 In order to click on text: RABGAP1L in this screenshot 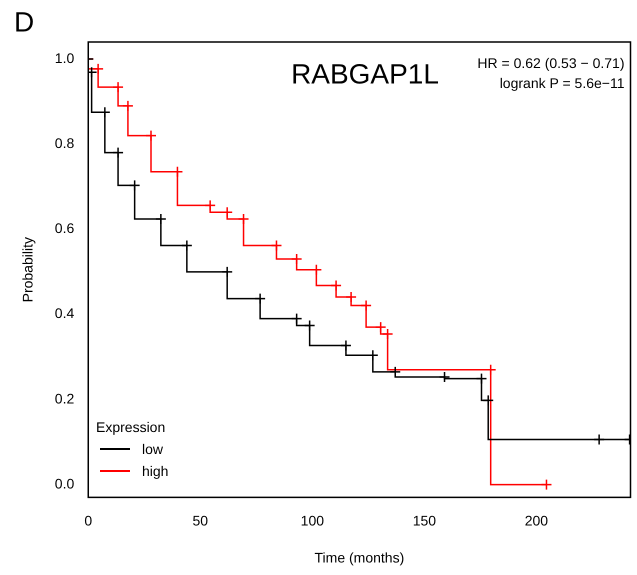, I will do `click(365, 74)`.